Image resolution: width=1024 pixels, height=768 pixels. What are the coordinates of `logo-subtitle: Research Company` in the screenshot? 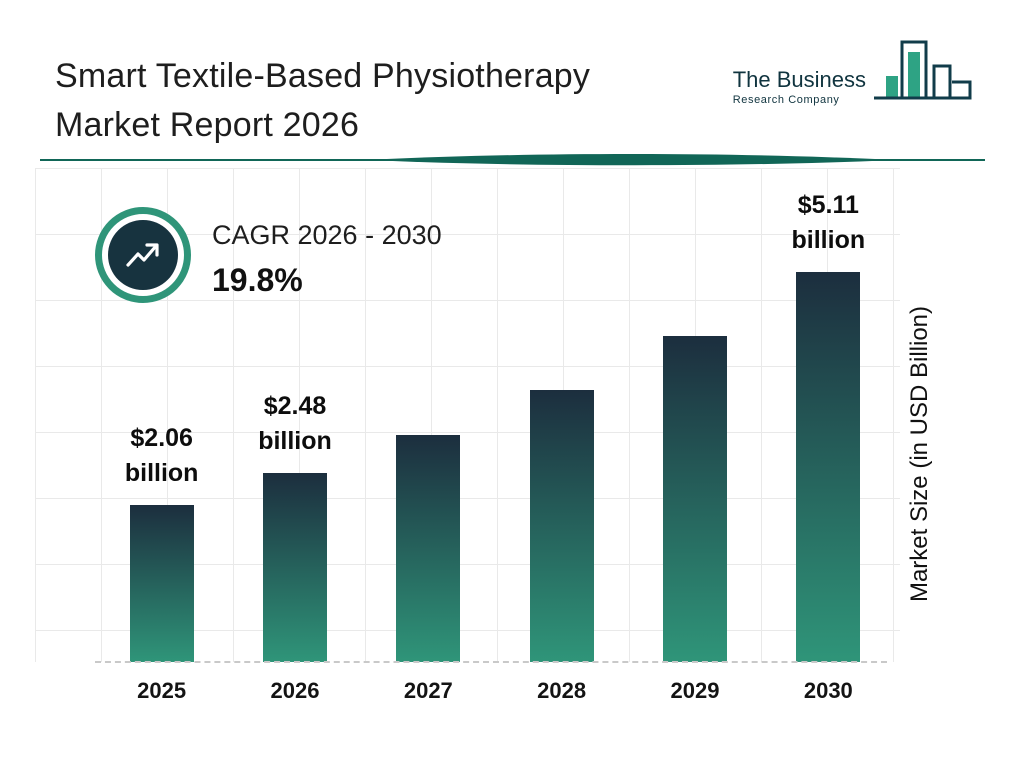 It's located at (786, 99).